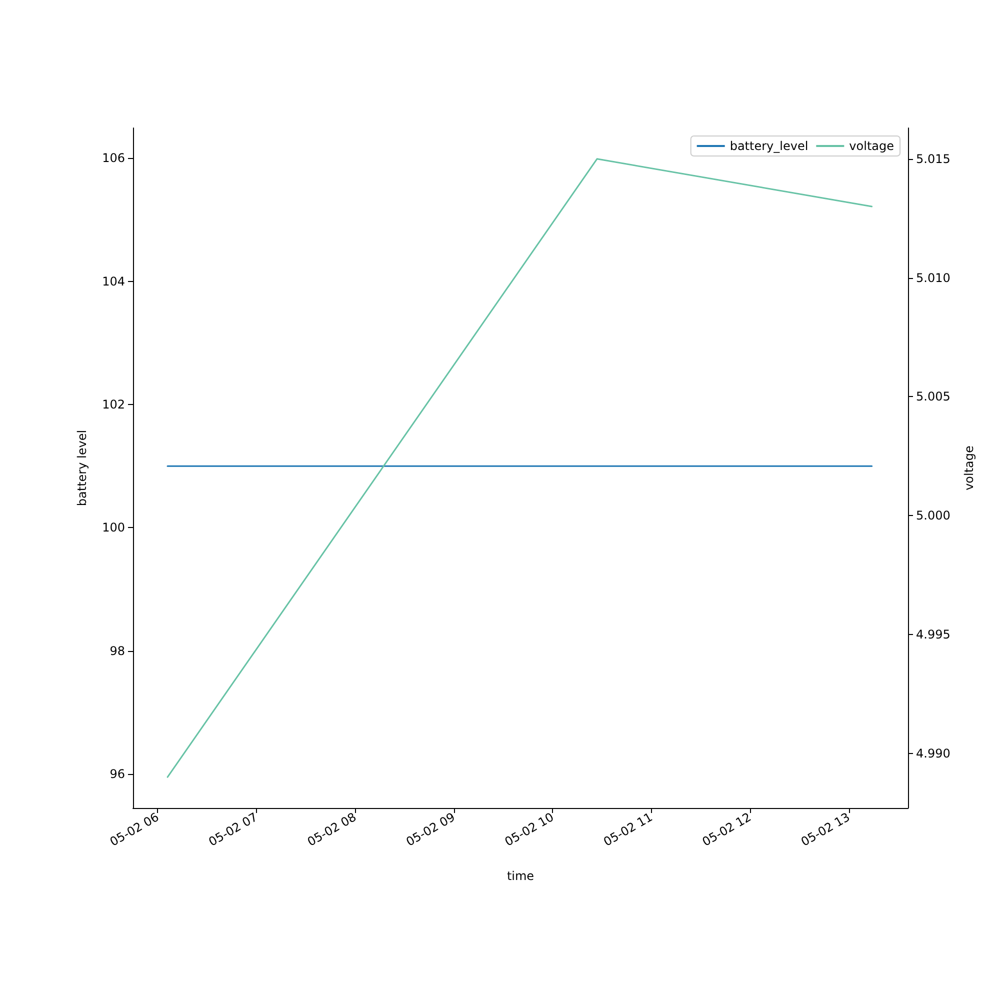 Image resolution: width=1000 pixels, height=1000 pixels. Describe the element at coordinates (82, 468) in the screenshot. I see `y-axis-title: battery level` at that location.